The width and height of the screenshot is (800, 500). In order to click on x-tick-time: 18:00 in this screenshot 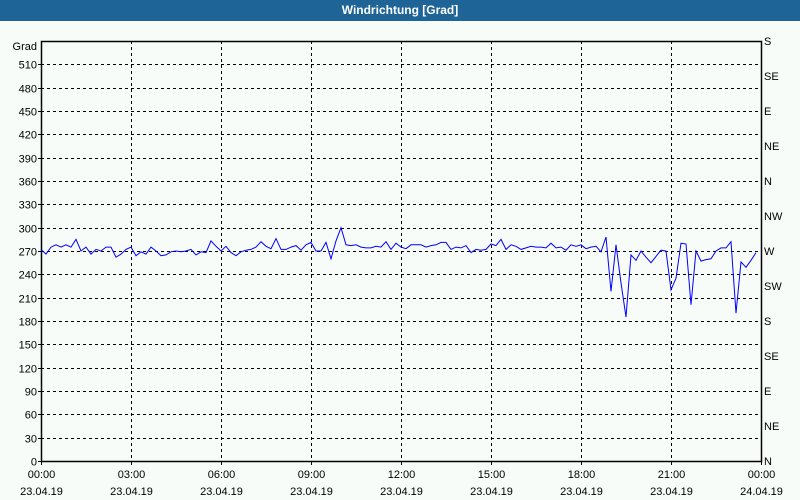, I will do `click(582, 475)`.